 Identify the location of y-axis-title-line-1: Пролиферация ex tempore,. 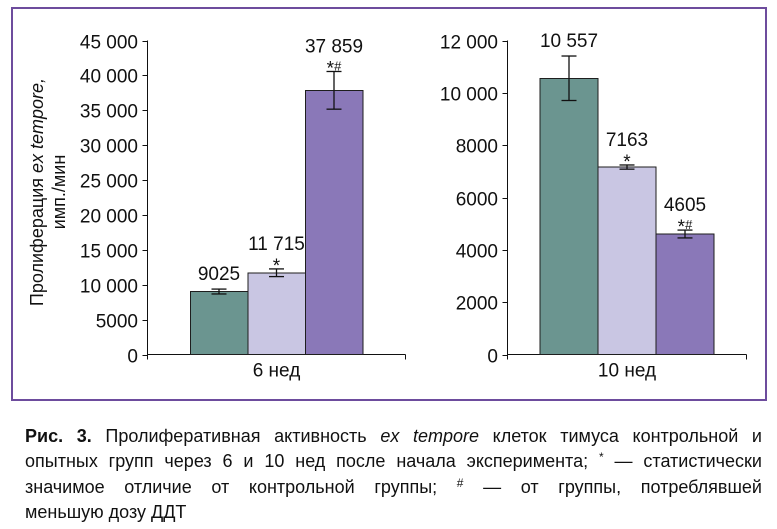
(37, 192).